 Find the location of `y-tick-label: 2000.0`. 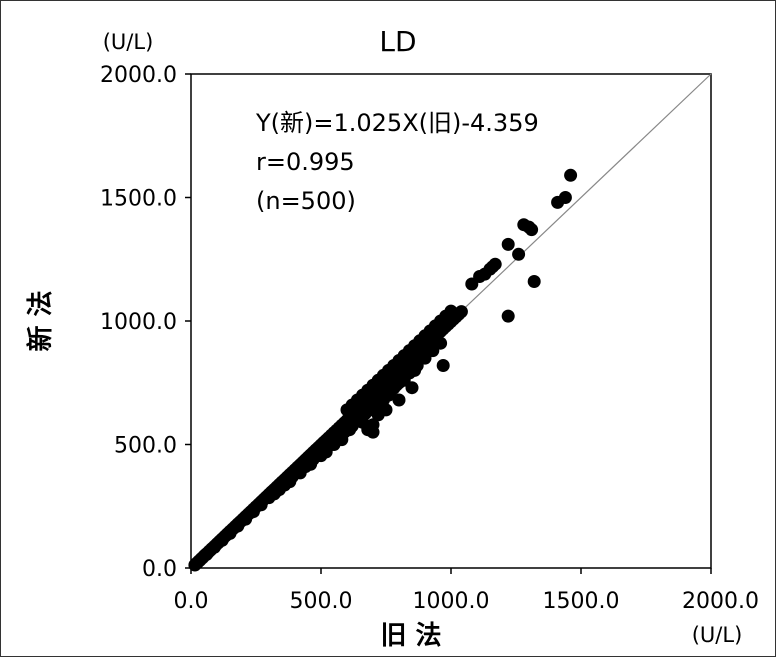

y-tick-label: 2000.0 is located at coordinates (138, 75).